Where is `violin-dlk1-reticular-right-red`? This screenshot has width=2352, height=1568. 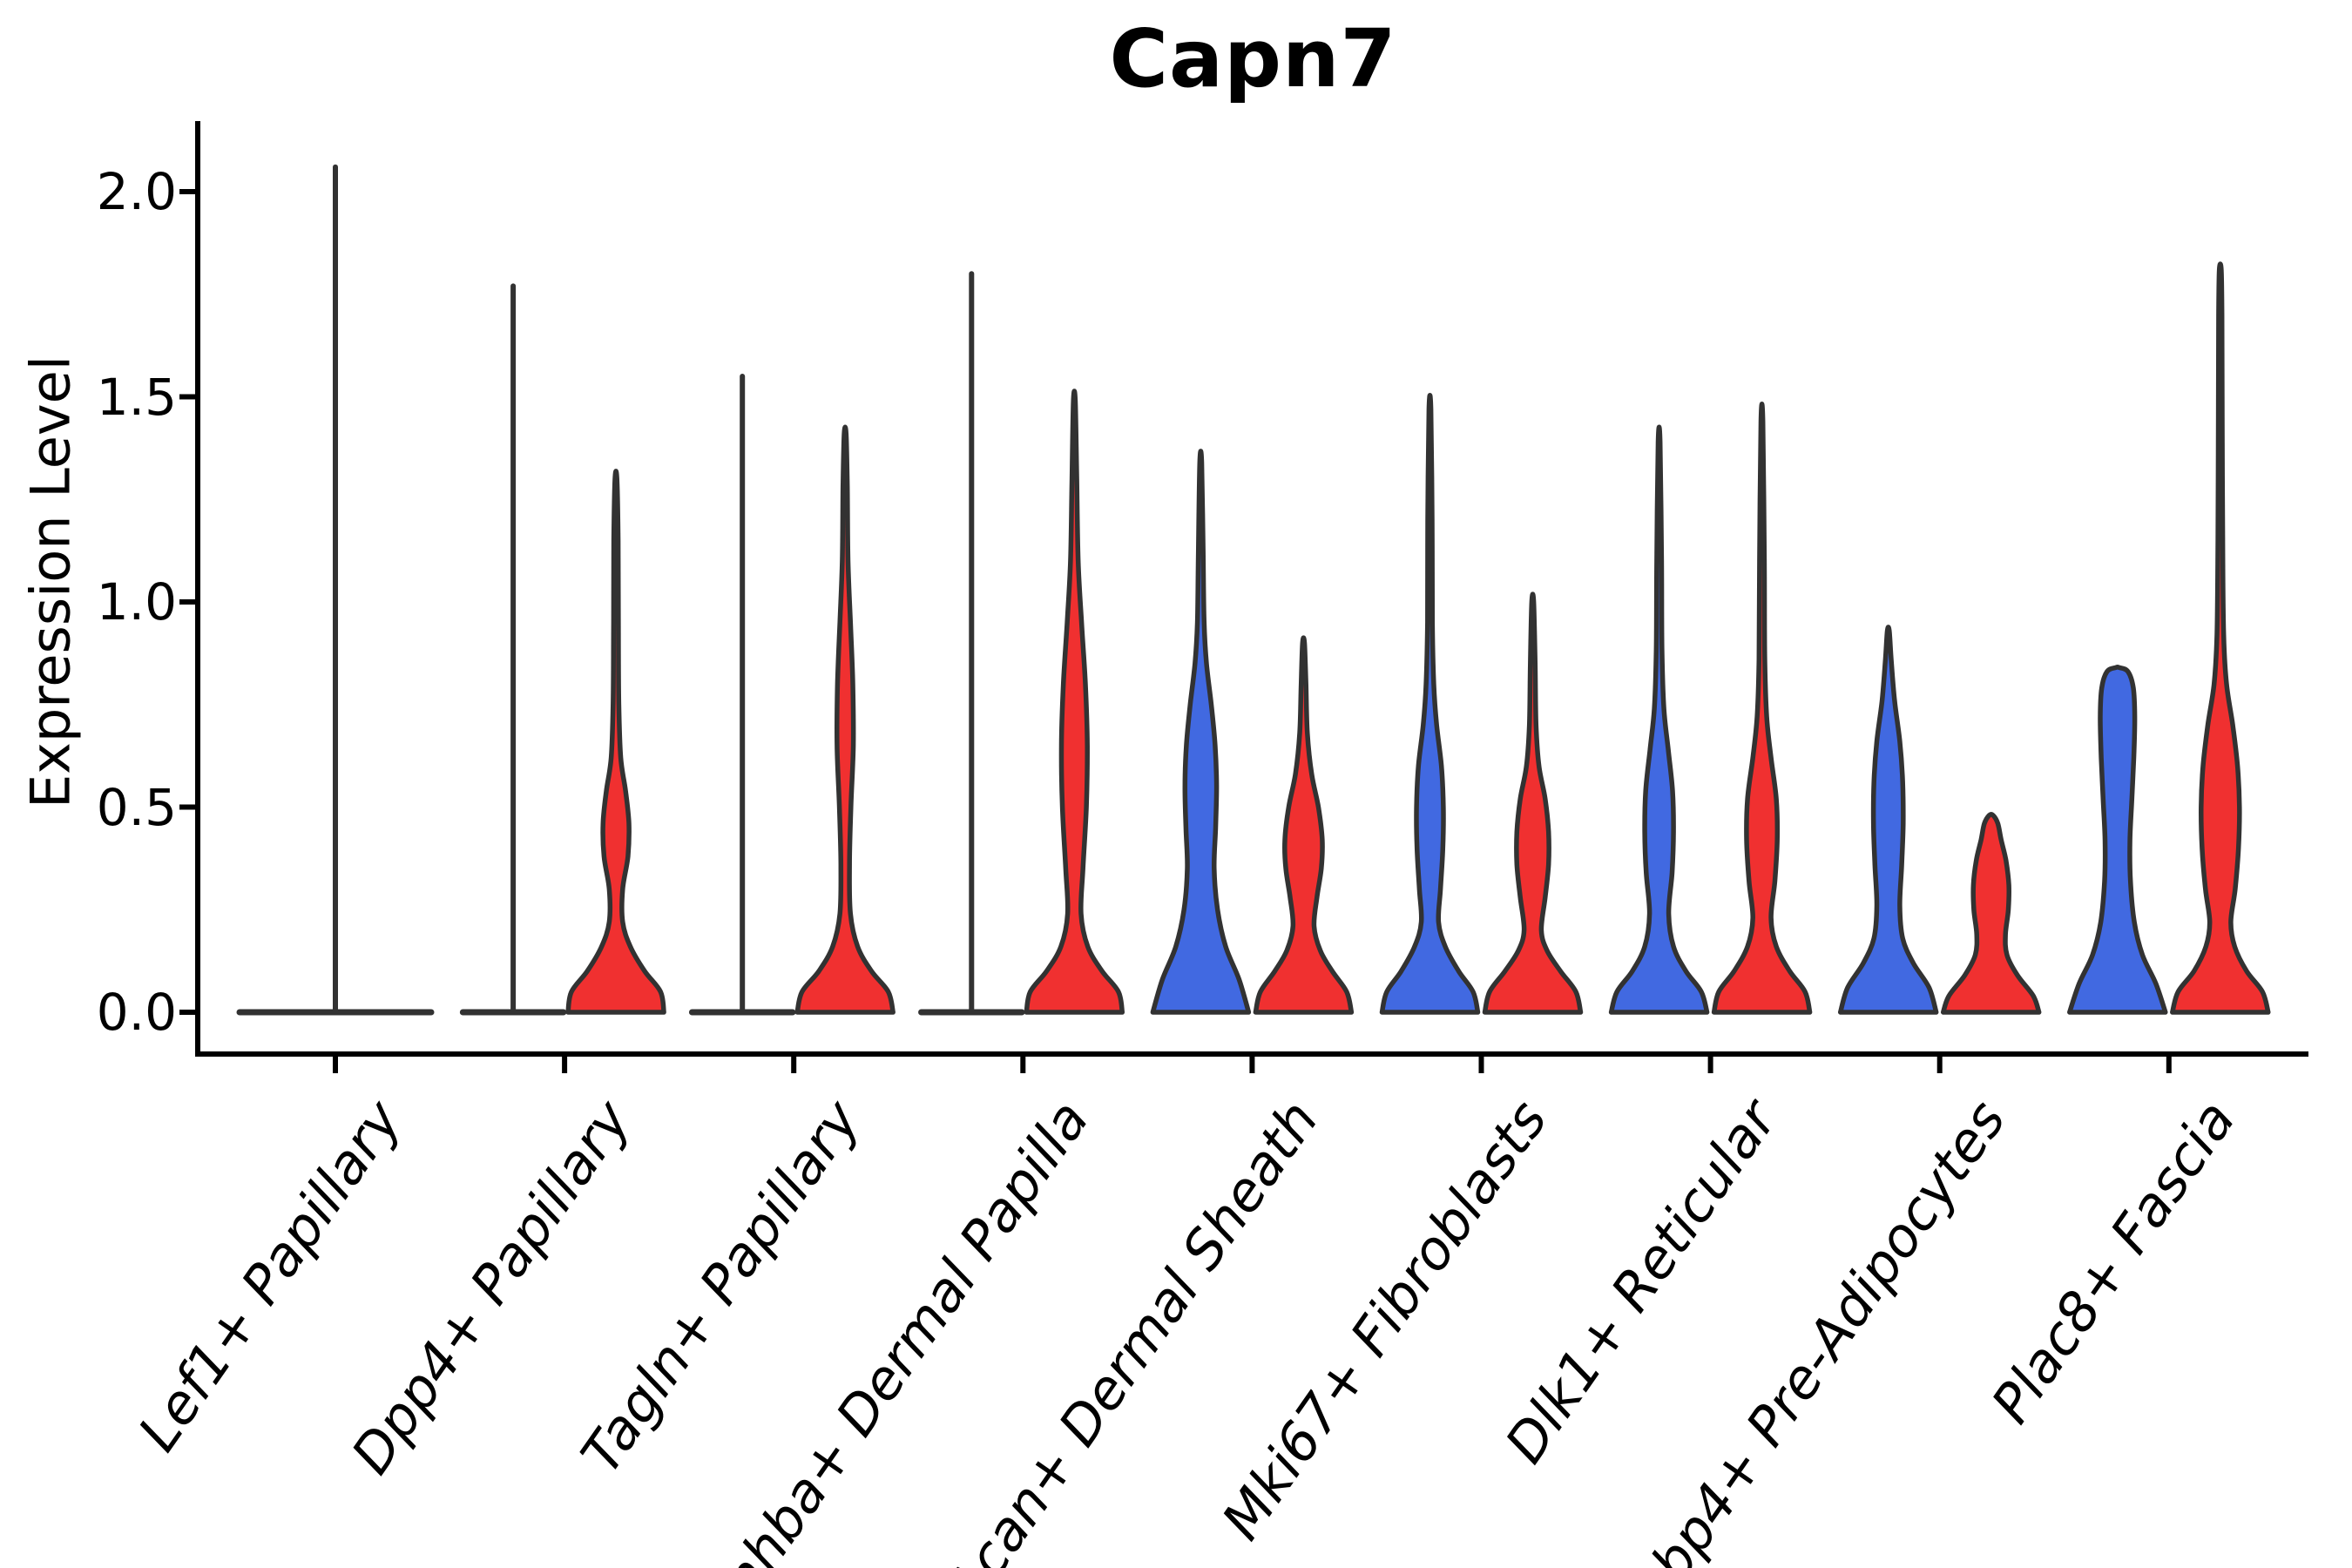
violin-dlk1-reticular-right-red is located at coordinates (1762, 708).